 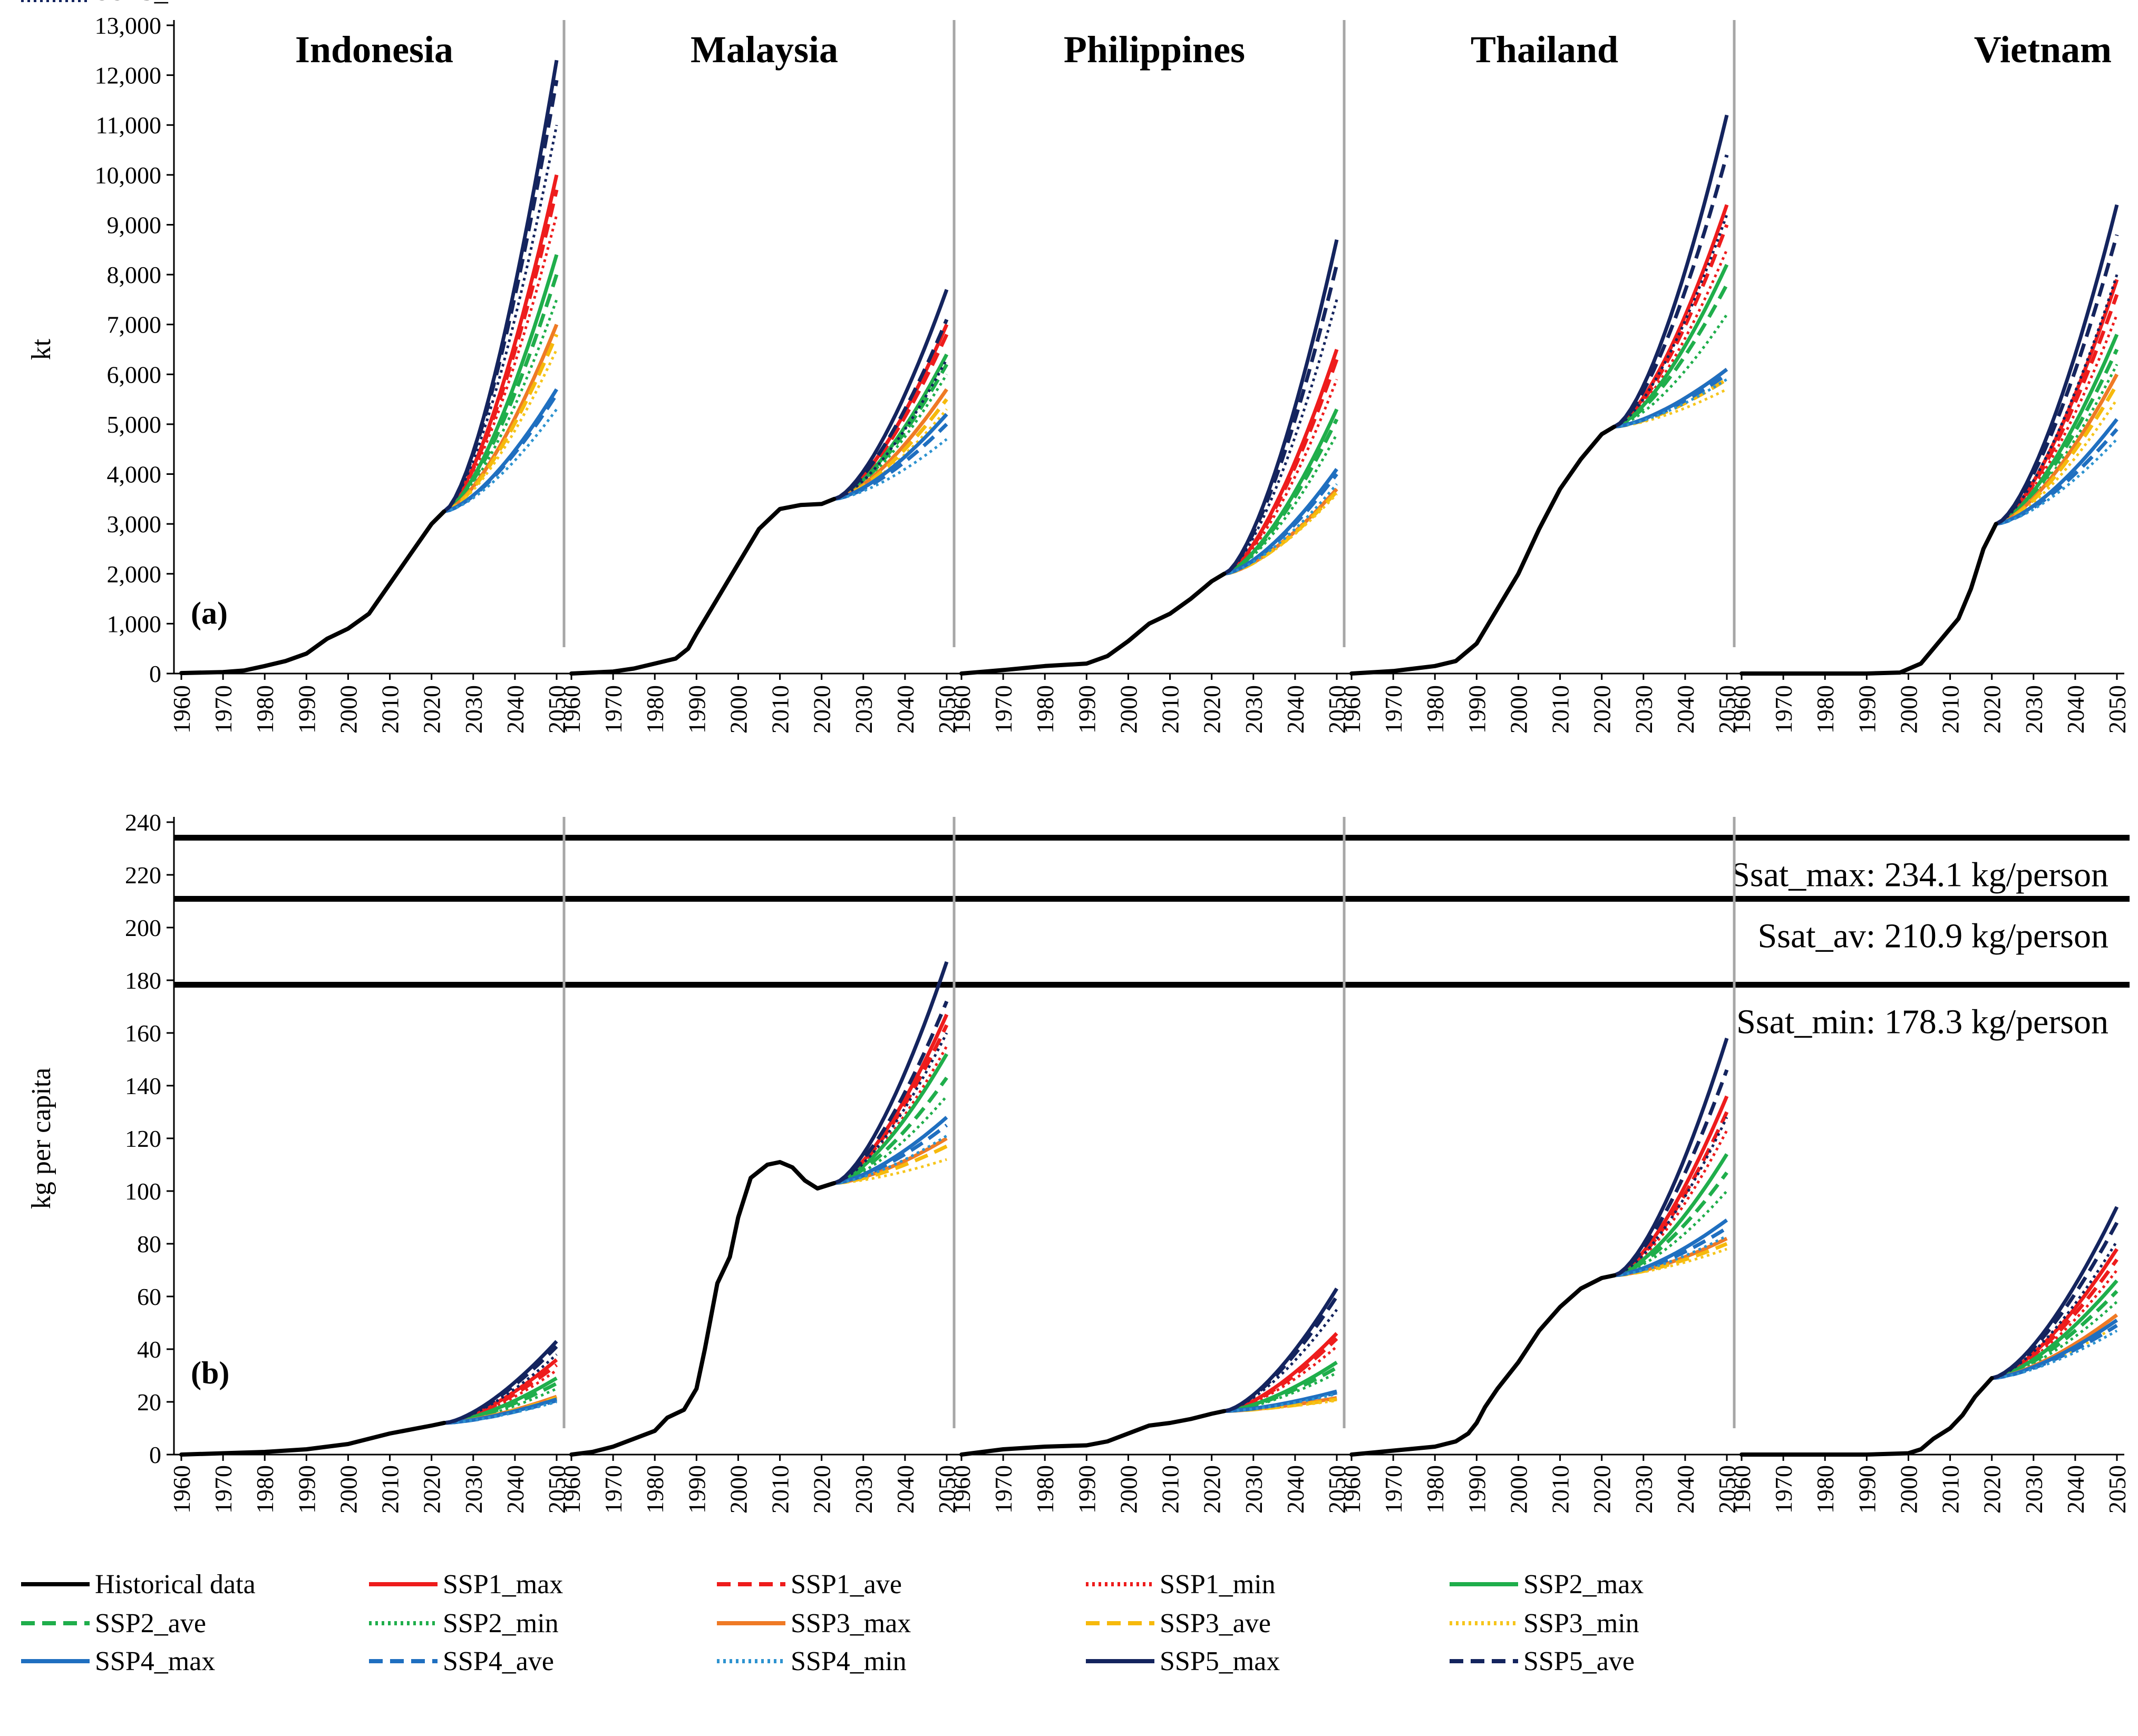 What do you see at coordinates (1181, 1584) in the screenshot?
I see `legend-item: SSP1_min` at bounding box center [1181, 1584].